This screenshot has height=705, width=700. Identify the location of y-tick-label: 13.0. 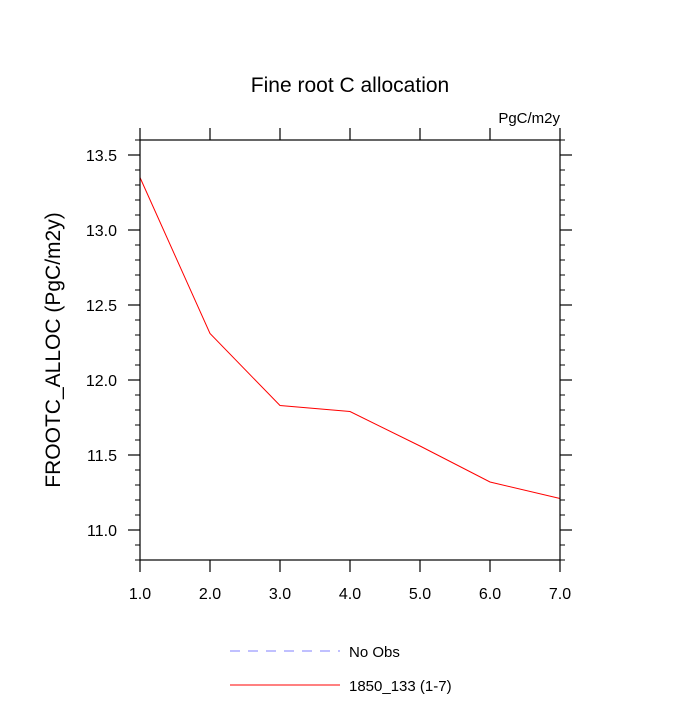
(101, 231).